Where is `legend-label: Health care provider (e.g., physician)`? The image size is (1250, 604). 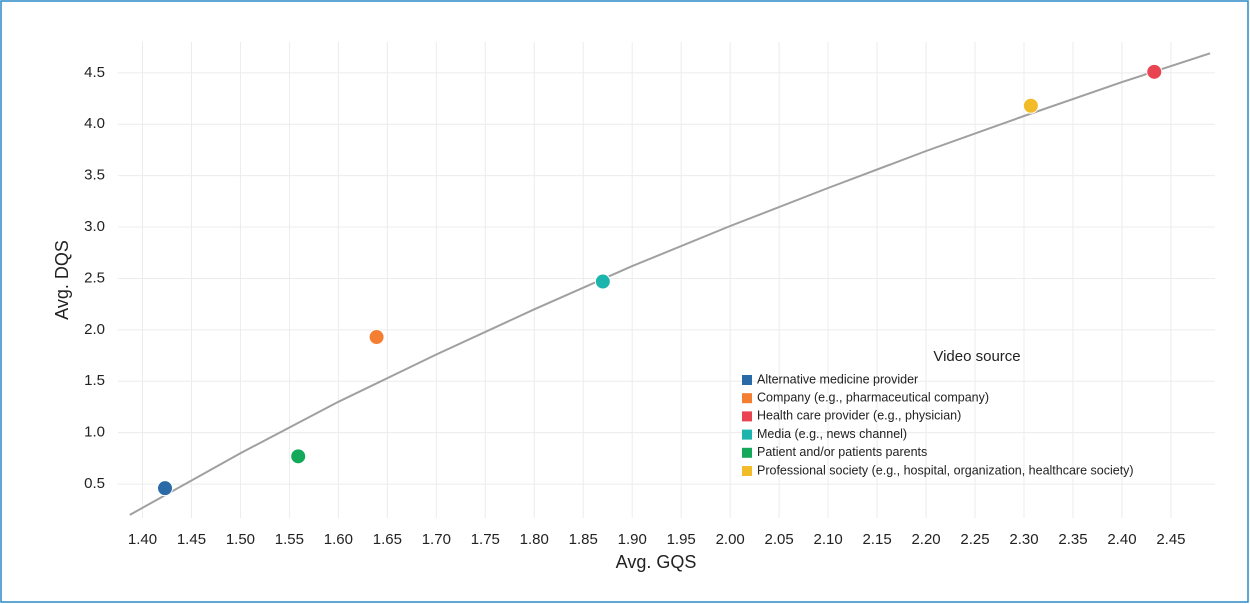
legend-label: Health care provider (e.g., physician) is located at coordinates (859, 416).